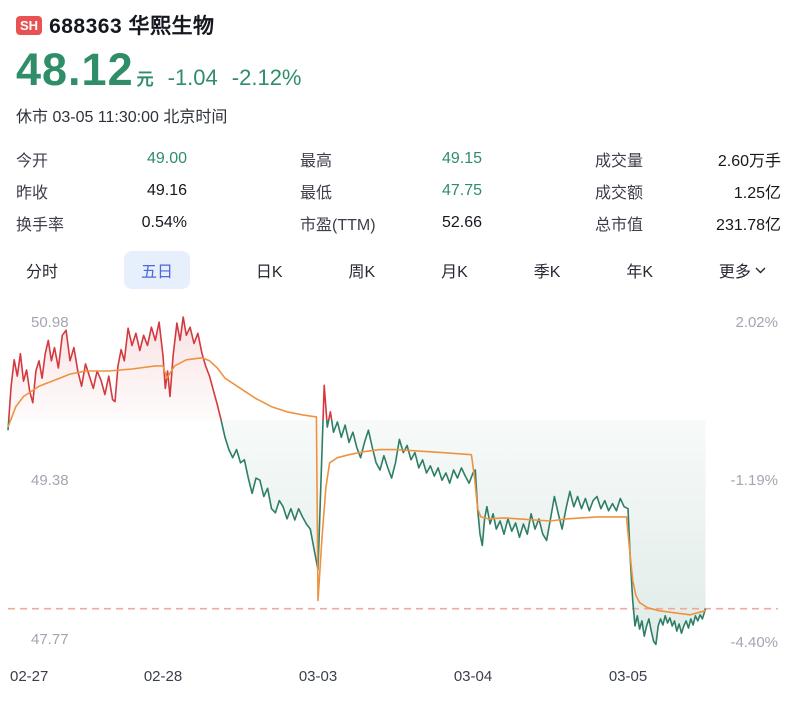  I want to click on stat-open-value: 49.00, so click(166, 158).